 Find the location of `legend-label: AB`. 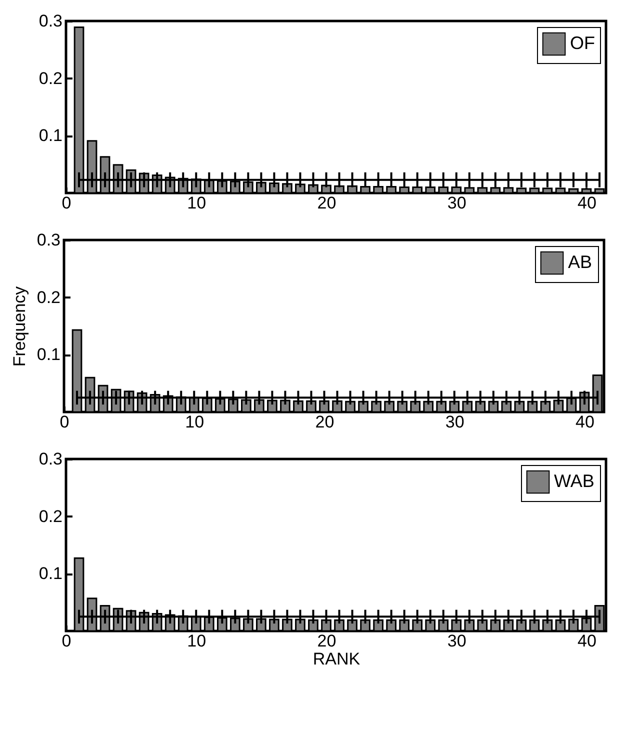

legend-label: AB is located at coordinates (580, 262).